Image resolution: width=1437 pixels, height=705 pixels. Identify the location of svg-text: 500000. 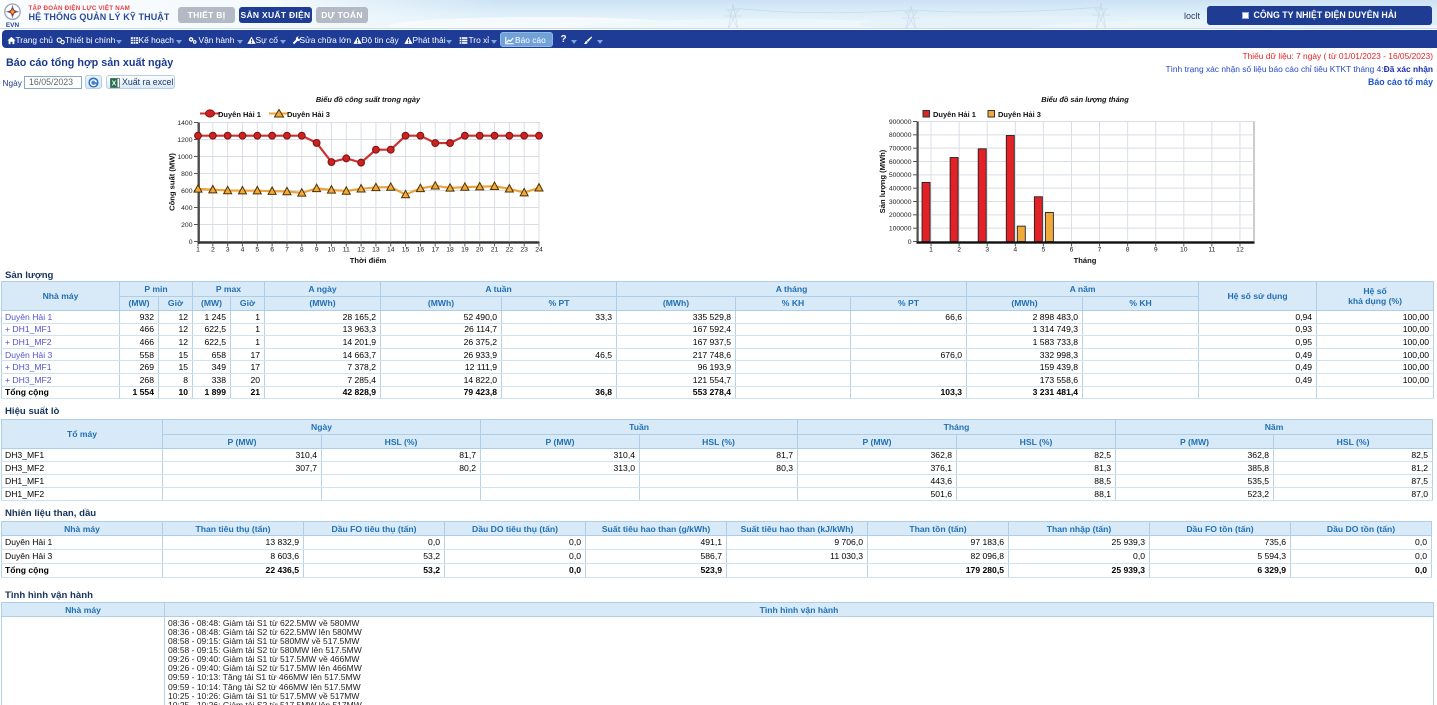
(900, 175).